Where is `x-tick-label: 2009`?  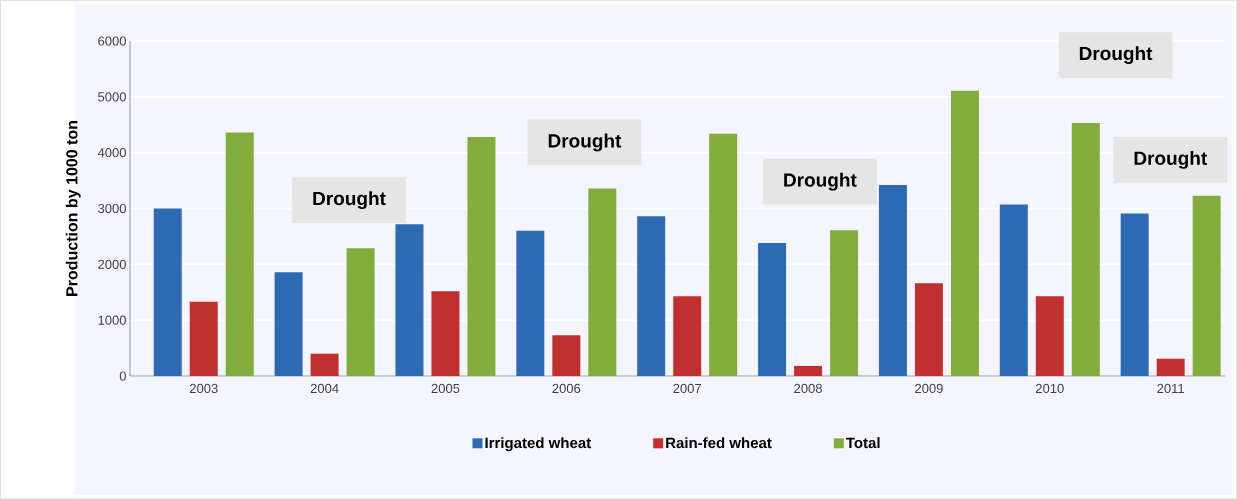 x-tick-label: 2009 is located at coordinates (929, 388).